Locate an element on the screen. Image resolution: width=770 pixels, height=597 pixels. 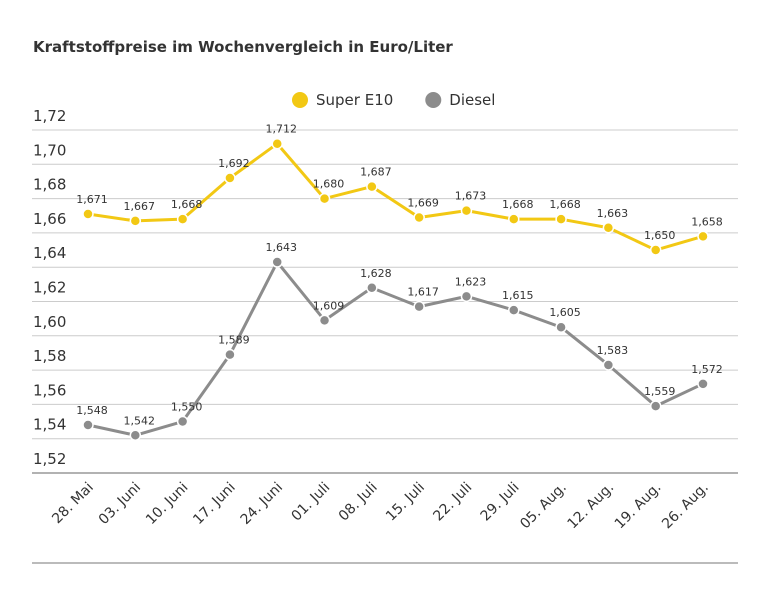
x-tick-label: 03. Juni is located at coordinates (120, 504).